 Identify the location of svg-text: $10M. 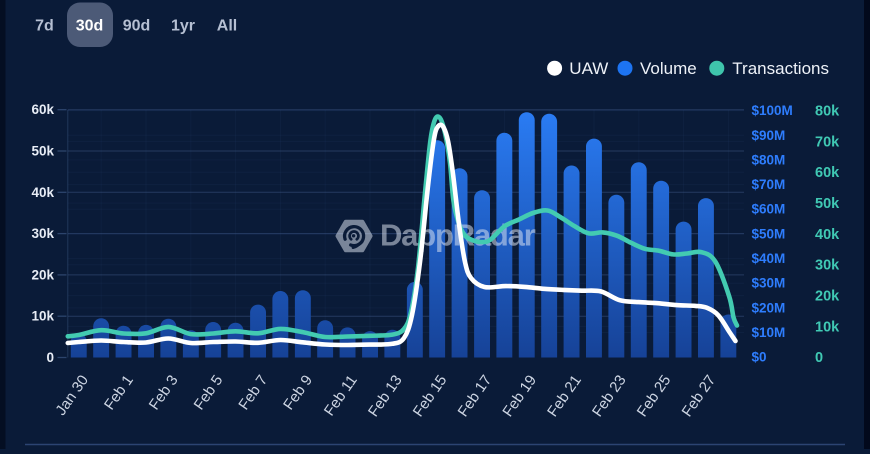
(769, 332).